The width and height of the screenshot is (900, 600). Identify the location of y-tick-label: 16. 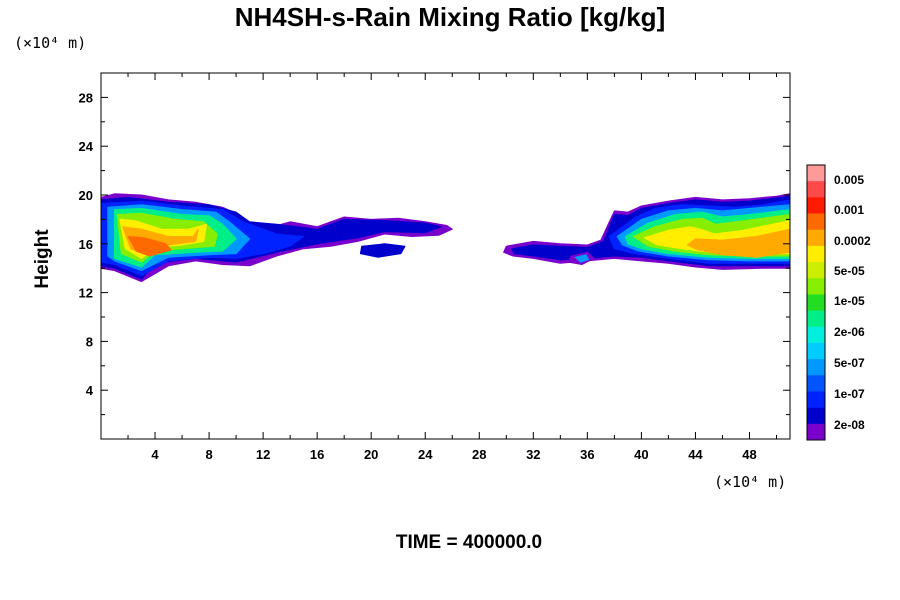
(86, 244).